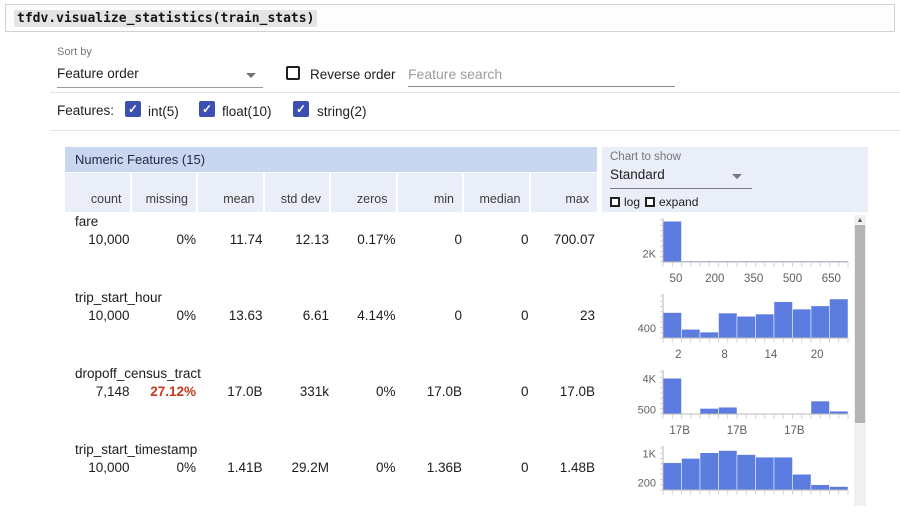 This screenshot has height=524, width=900. What do you see at coordinates (74, 52) in the screenshot?
I see `sort-by-label: Sort by` at bounding box center [74, 52].